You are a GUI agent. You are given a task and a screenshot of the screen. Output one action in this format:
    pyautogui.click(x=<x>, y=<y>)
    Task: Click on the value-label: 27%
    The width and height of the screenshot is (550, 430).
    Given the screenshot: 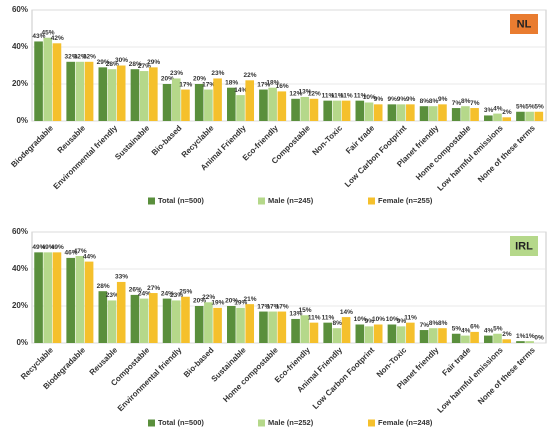 What is the action you would take?
    pyautogui.click(x=144, y=66)
    